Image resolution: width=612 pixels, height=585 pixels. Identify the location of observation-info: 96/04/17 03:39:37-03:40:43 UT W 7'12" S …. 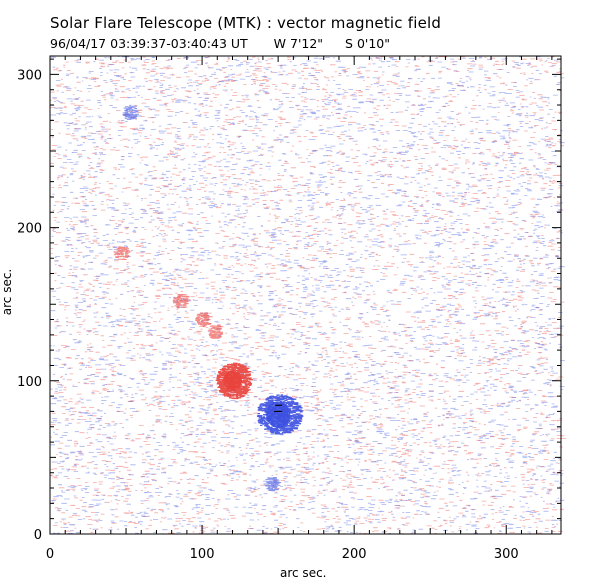
(220, 43).